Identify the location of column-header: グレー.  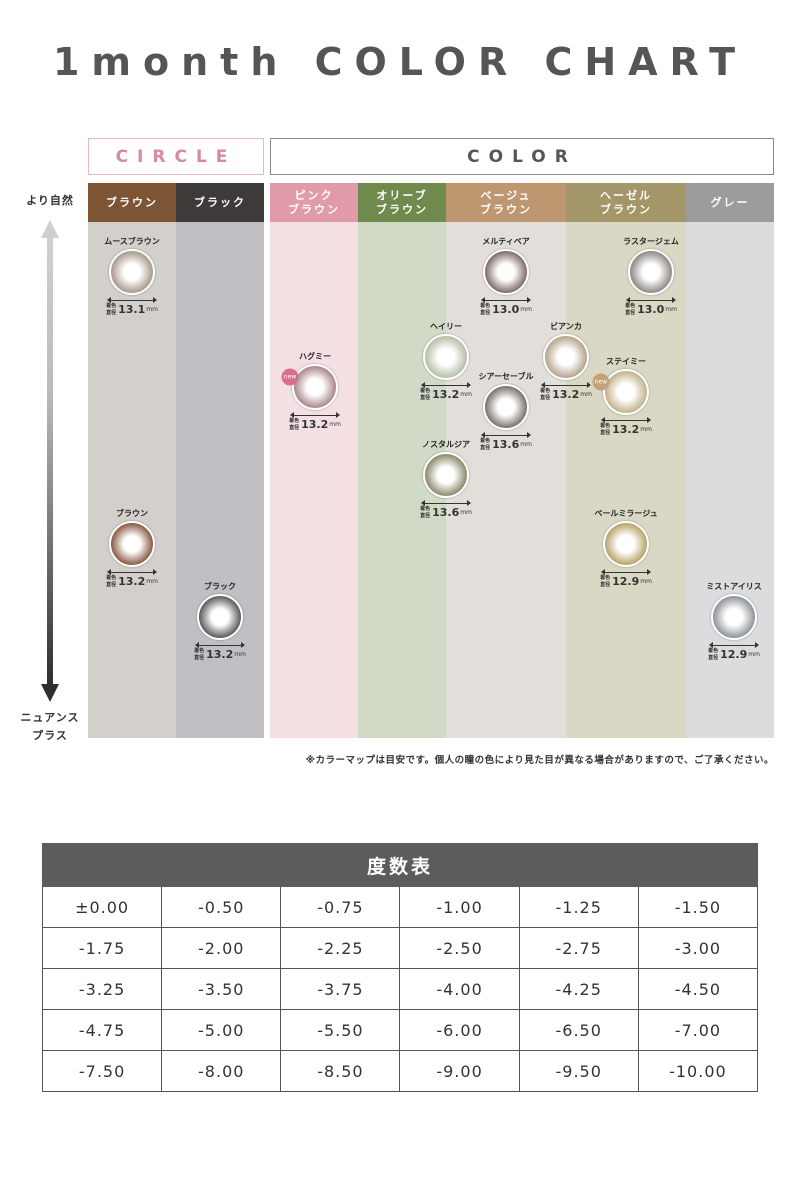
(730, 202).